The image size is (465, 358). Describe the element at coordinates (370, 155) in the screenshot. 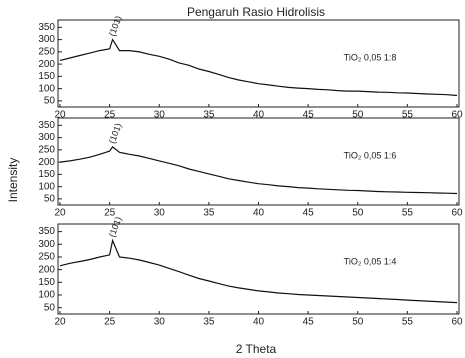

I see `sample-label: TiO₂ 0,05 1:6` at that location.